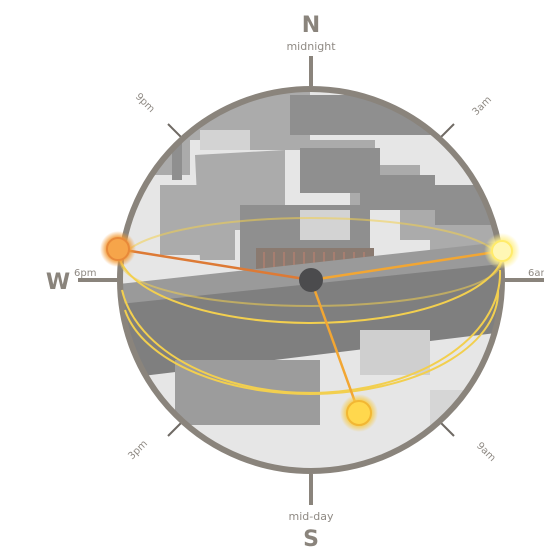 The image size is (544, 555). I want to click on north-label: N, so click(311, 25).